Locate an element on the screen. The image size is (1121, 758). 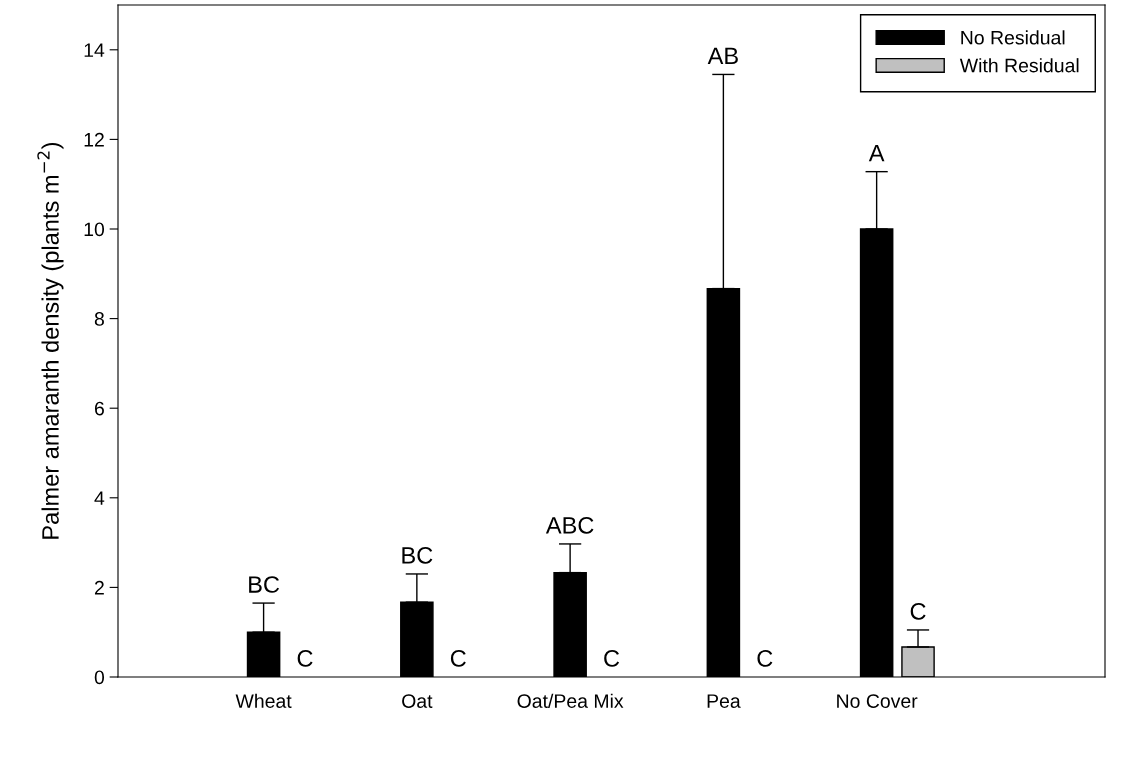
x-tick-label: Wheat is located at coordinates (263, 700).